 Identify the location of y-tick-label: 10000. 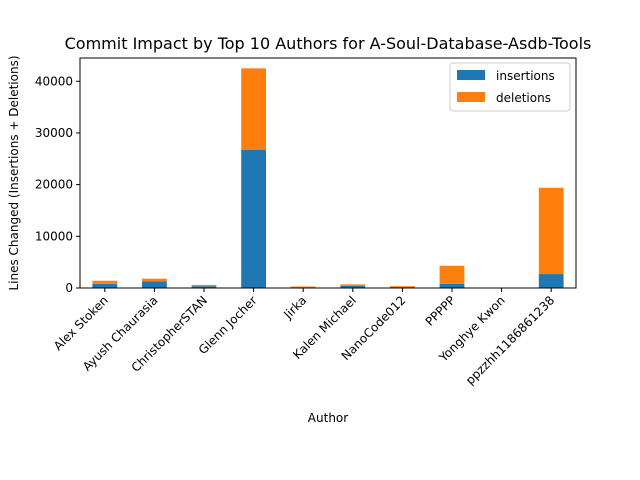
(54, 236).